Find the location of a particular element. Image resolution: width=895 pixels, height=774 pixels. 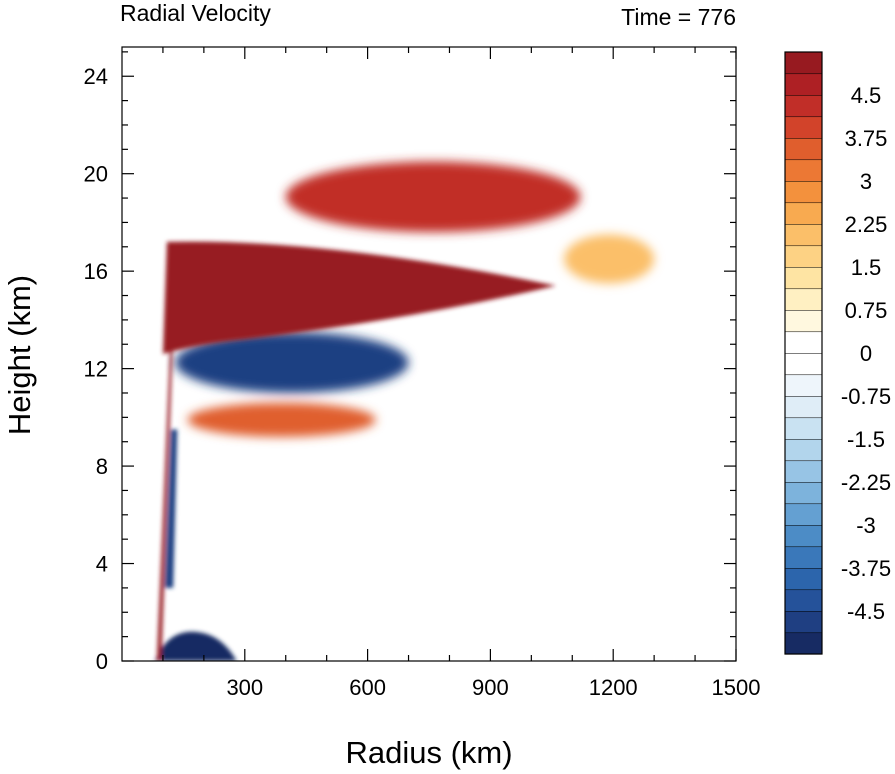

y-axis-label: Height (km) is located at coordinates (19, 355).